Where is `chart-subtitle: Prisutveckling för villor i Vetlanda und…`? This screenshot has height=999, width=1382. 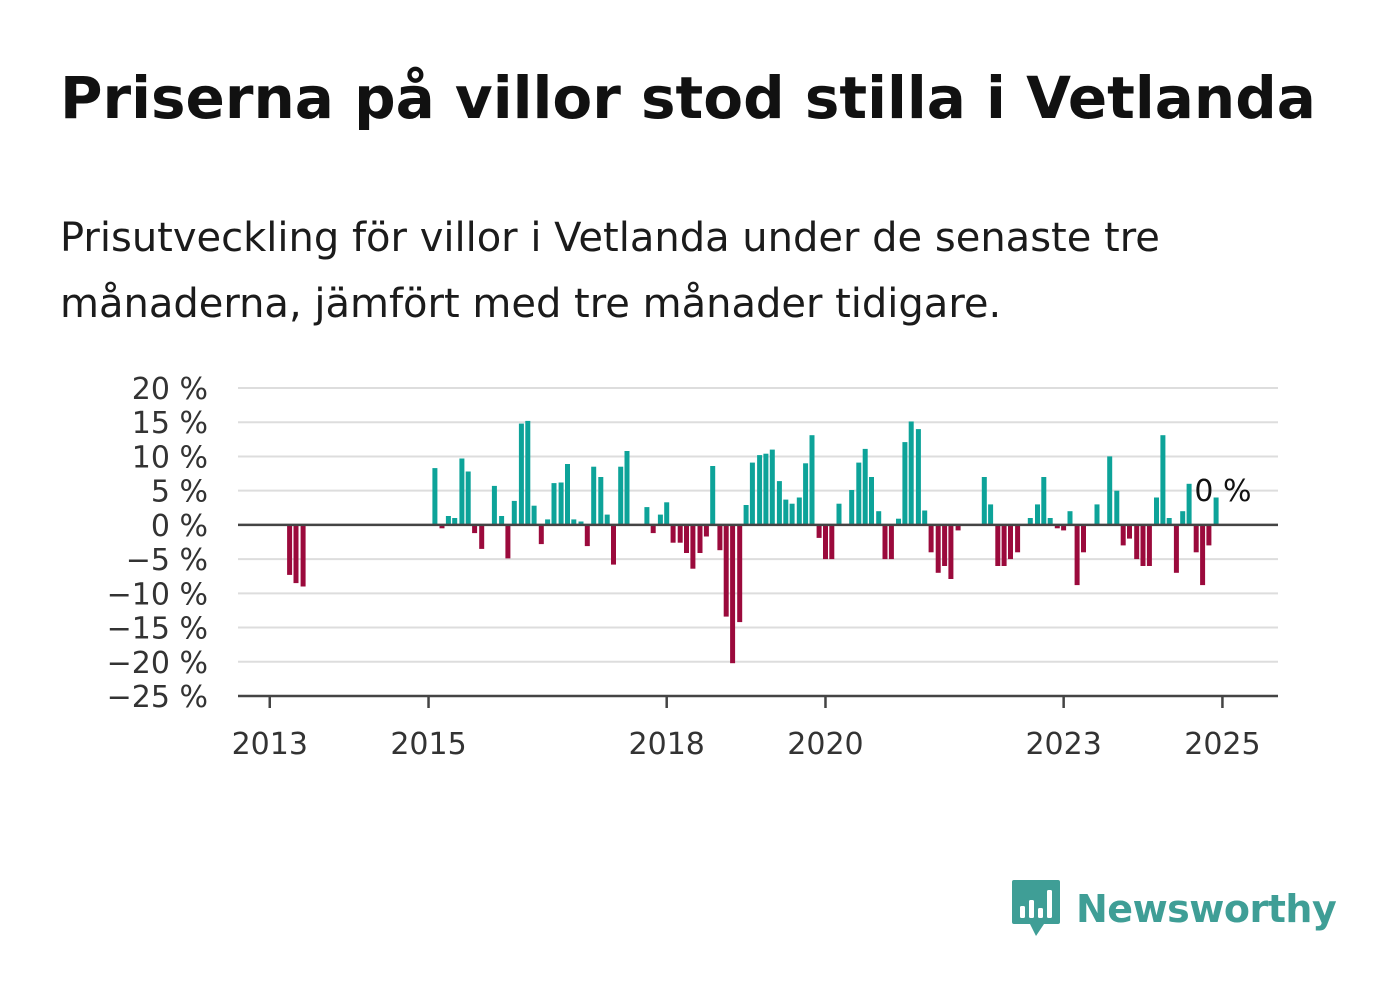
chart-subtitle: Prisutveckling för villor i Vetlanda und… is located at coordinates (610, 271).